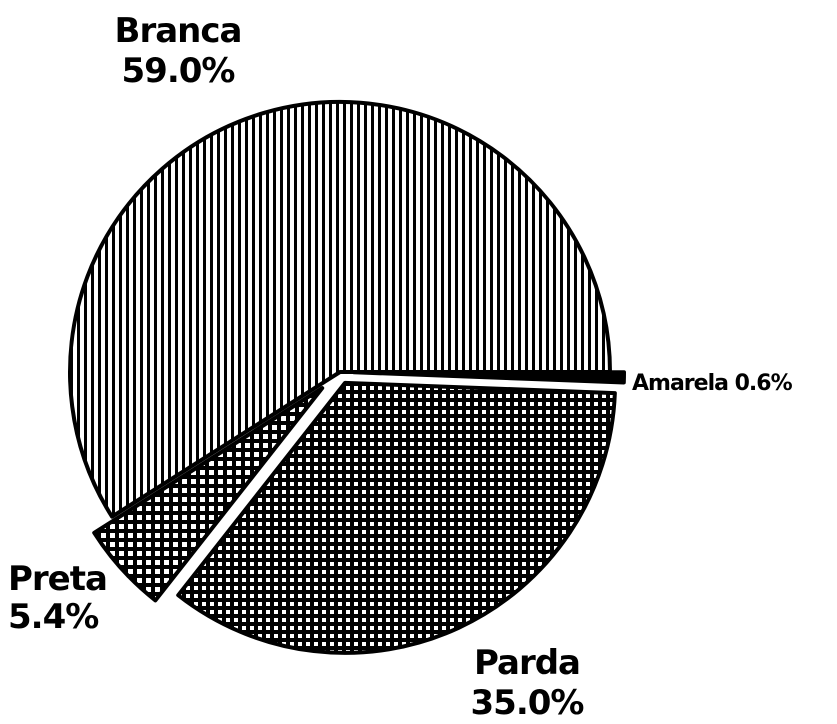 This screenshot has height=724, width=837. Describe the element at coordinates (57, 579) in the screenshot. I see `slice-label-preta-name: Preta` at that location.